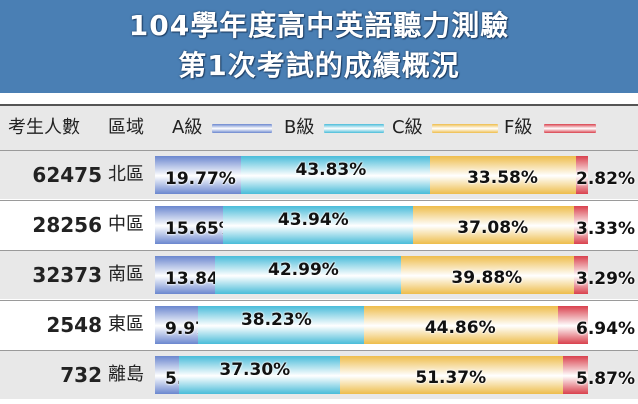 The width and height of the screenshot is (638, 404). Describe the element at coordinates (126, 374) in the screenshot. I see `region-label: 離島` at that location.